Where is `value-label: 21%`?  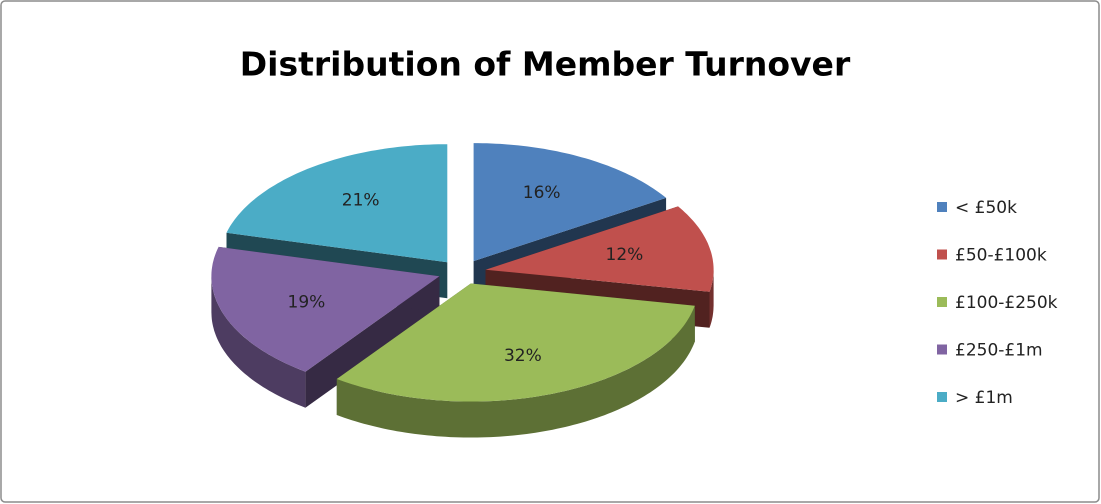
value-label: 21% is located at coordinates (361, 201).